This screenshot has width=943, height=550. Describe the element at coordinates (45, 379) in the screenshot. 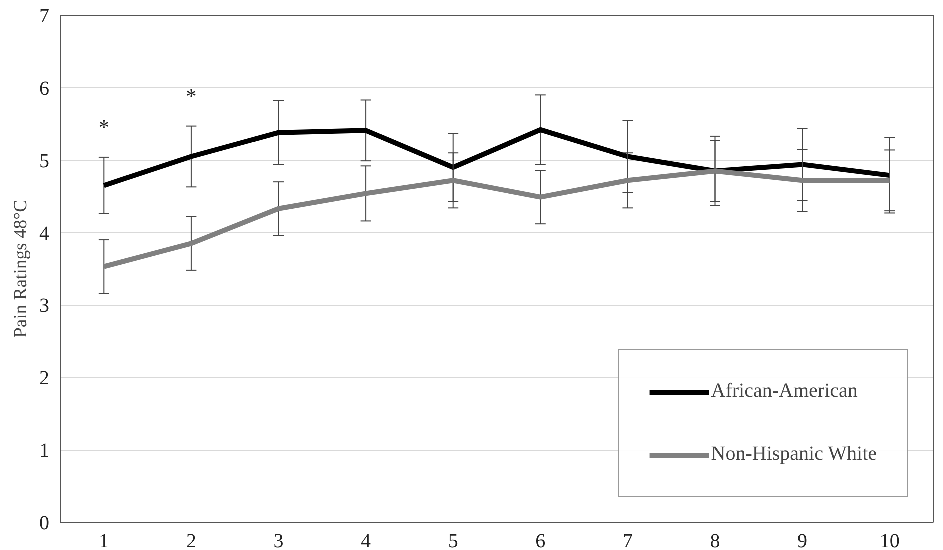

I see `y-tick-label: 2` at that location.